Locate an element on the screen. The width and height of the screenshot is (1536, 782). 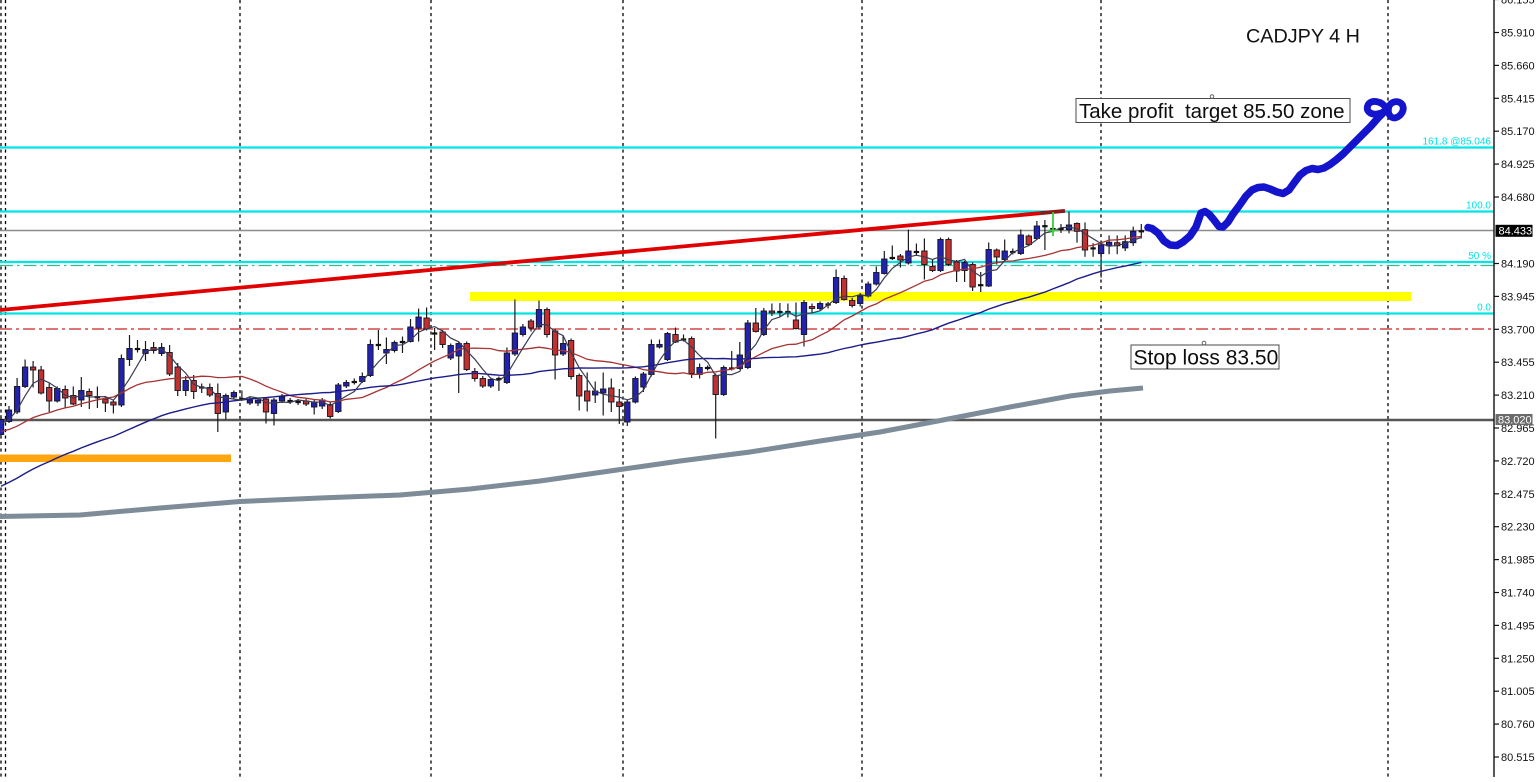
svg-text: 83.455 is located at coordinates (1518, 363).